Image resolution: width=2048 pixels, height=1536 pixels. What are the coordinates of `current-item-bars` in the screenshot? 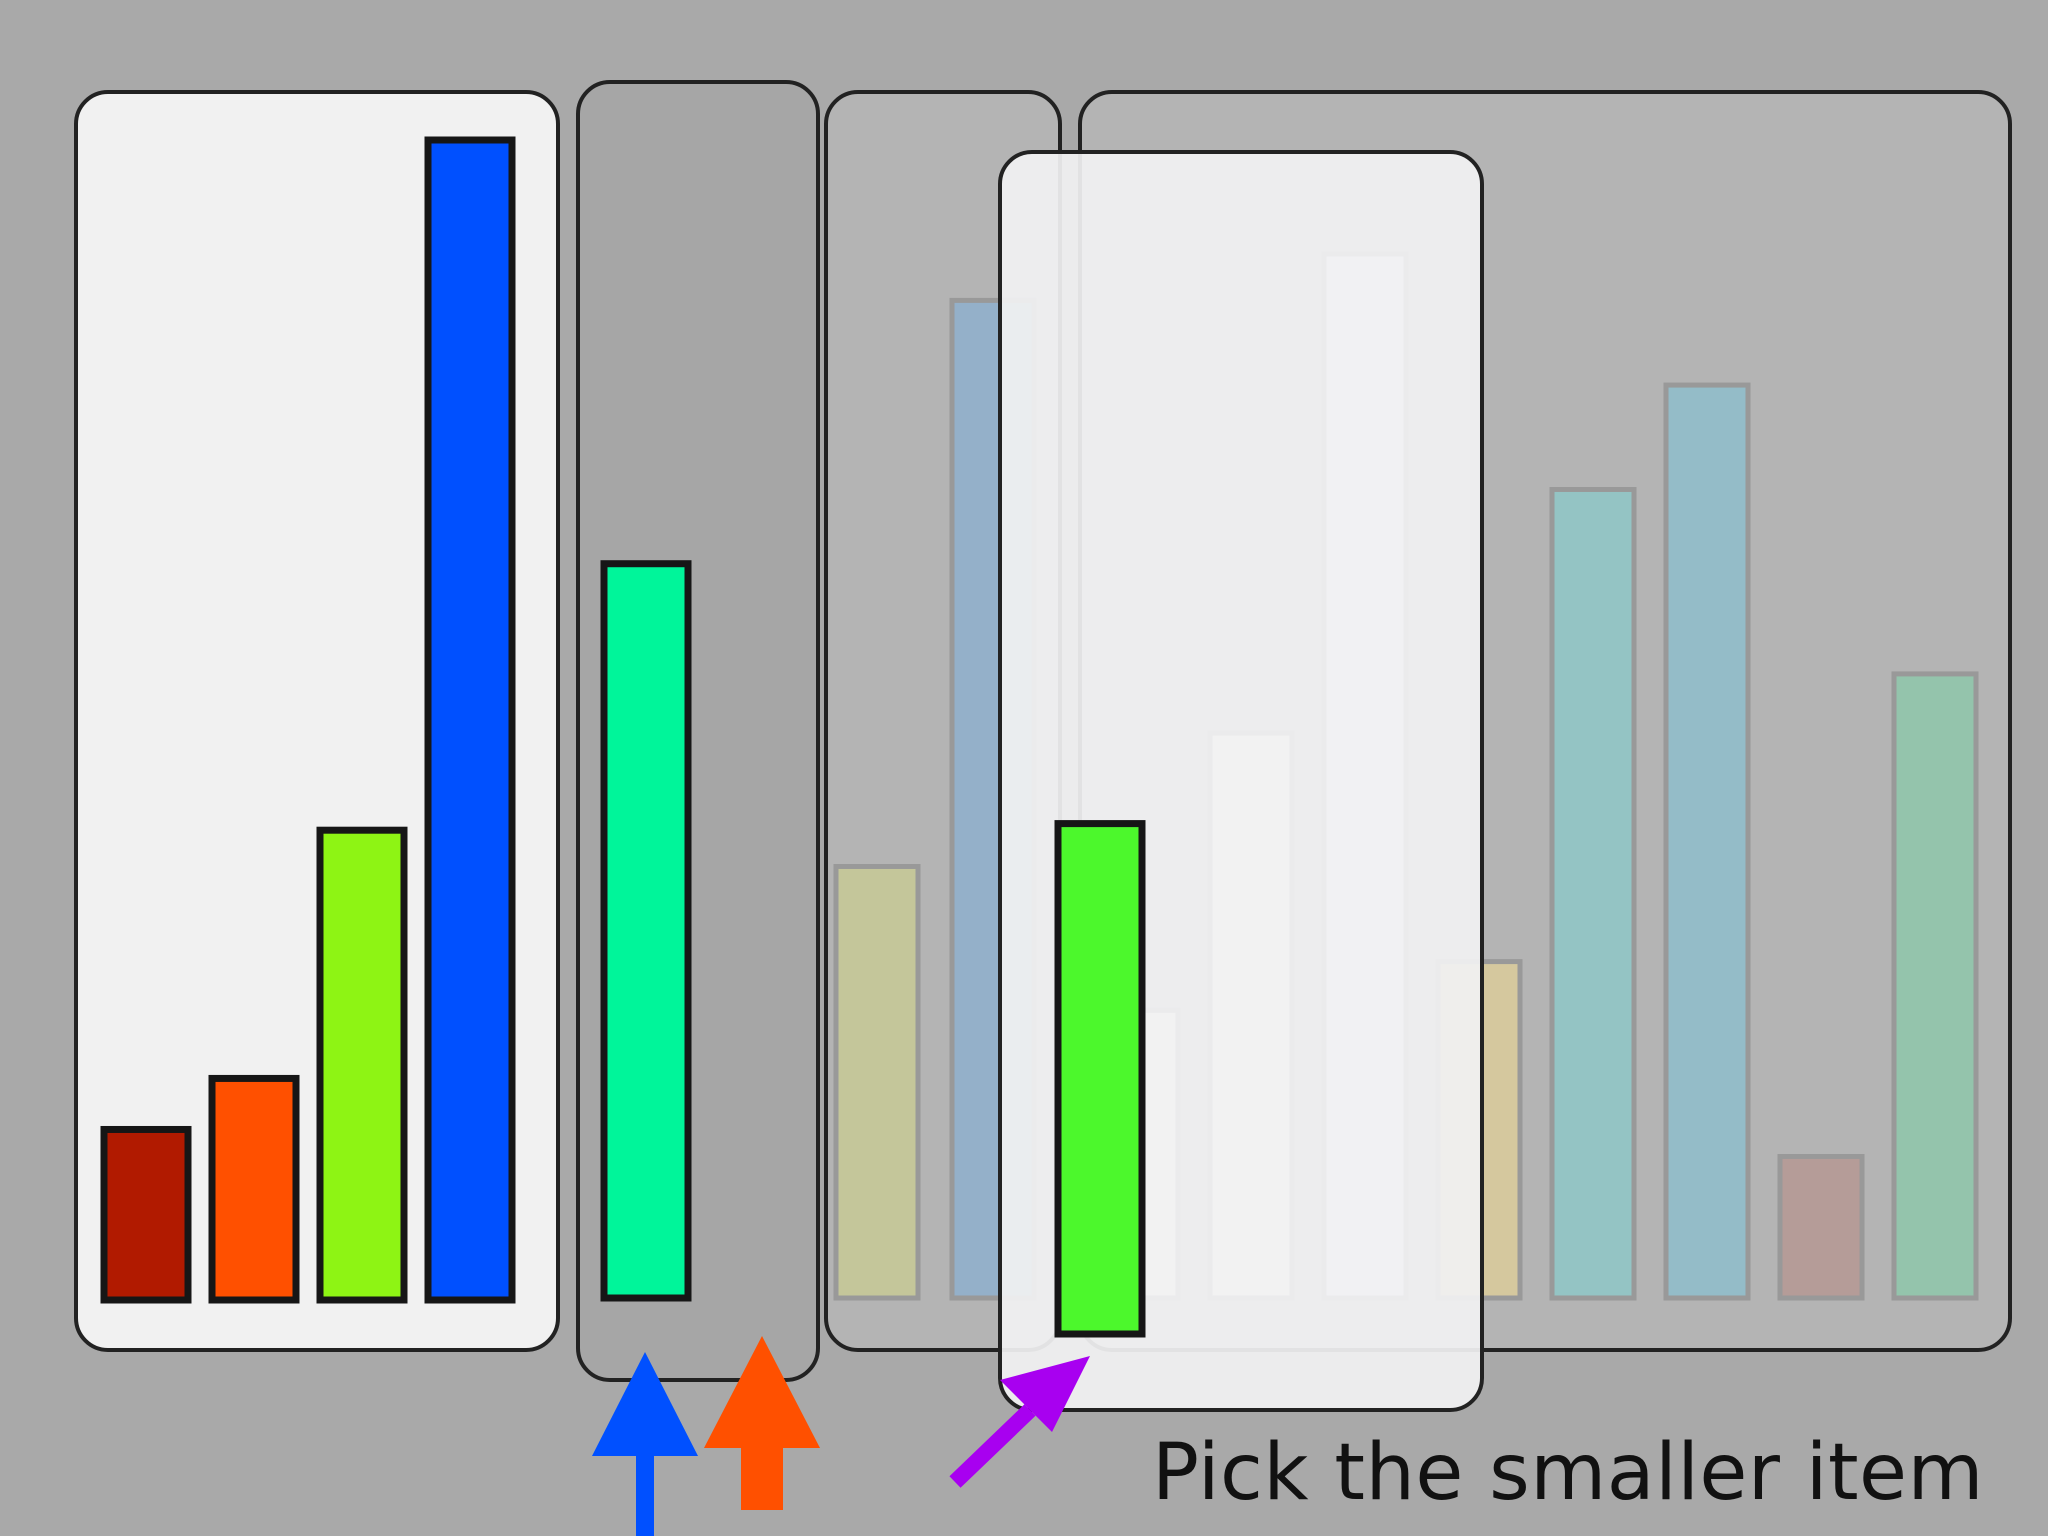 It's located at (646, 931).